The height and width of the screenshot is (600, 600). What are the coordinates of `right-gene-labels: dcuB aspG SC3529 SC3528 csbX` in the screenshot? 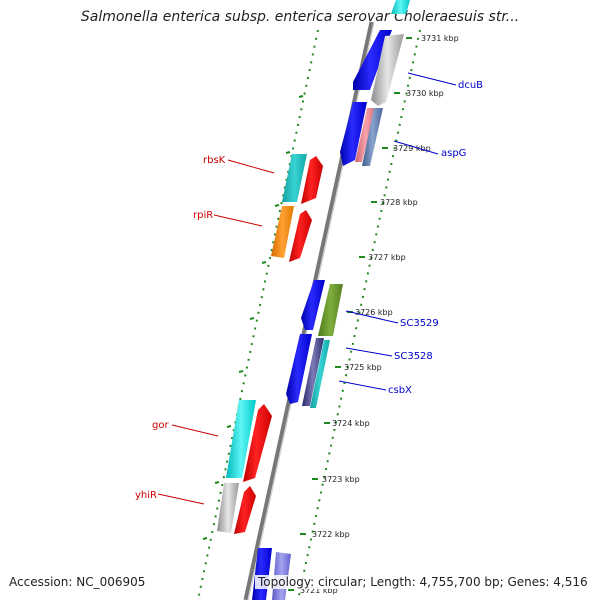 It's located at (410, 234).